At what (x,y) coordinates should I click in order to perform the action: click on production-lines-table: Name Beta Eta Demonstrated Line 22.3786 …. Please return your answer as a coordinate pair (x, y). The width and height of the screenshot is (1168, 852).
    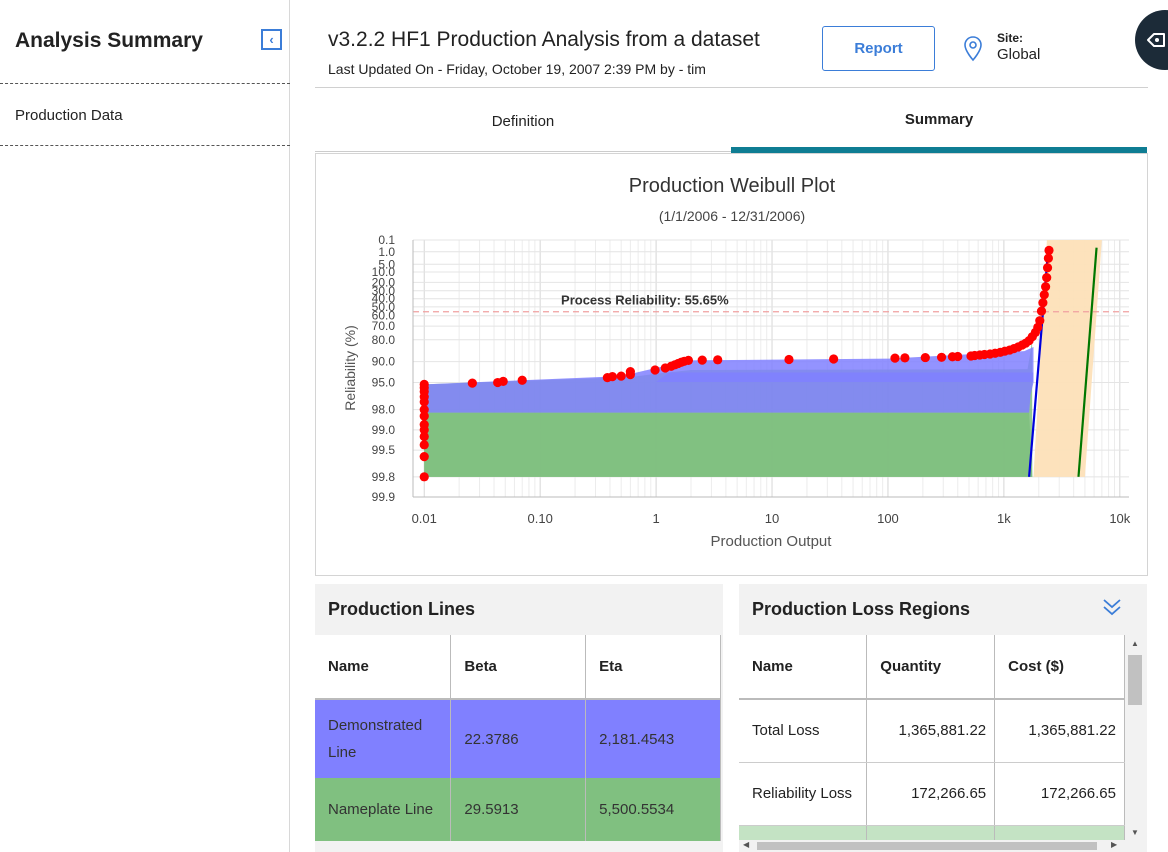
    Looking at the image, I should click on (518, 738).